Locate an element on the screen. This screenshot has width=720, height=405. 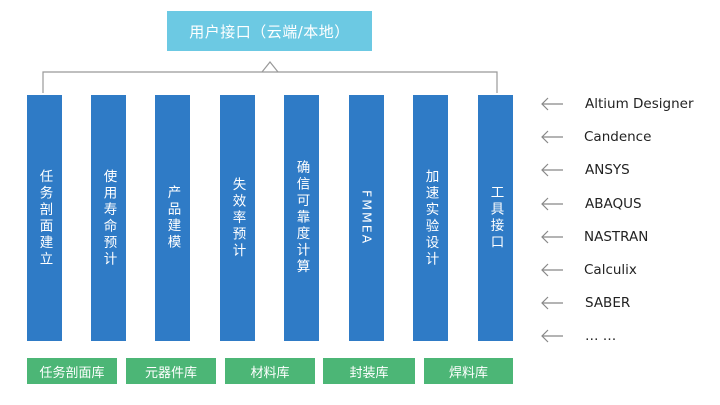
library-components: 元器件库 is located at coordinates (171, 371).